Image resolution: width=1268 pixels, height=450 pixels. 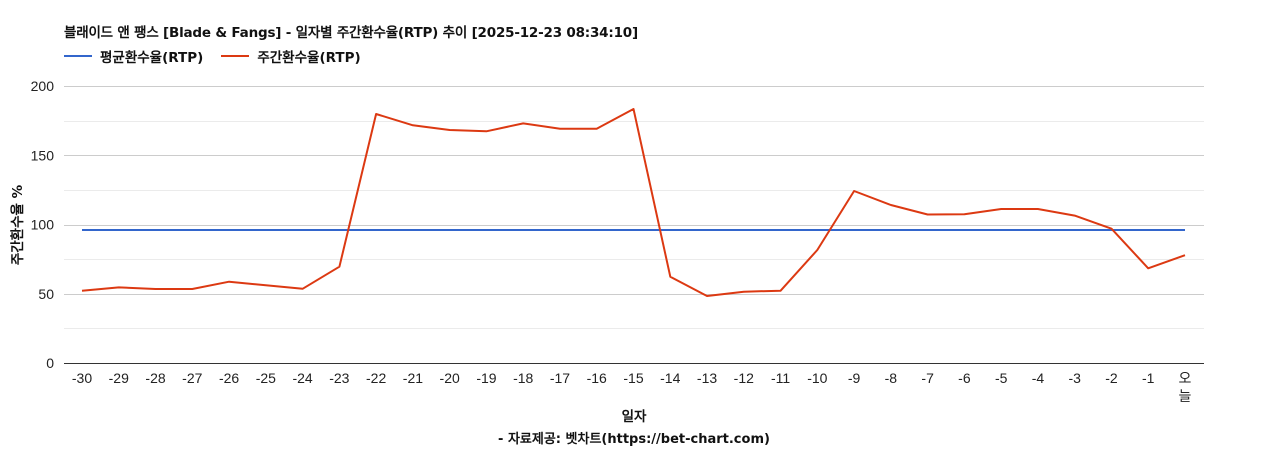 What do you see at coordinates (854, 378) in the screenshot?
I see `x-tick-label: -9` at bounding box center [854, 378].